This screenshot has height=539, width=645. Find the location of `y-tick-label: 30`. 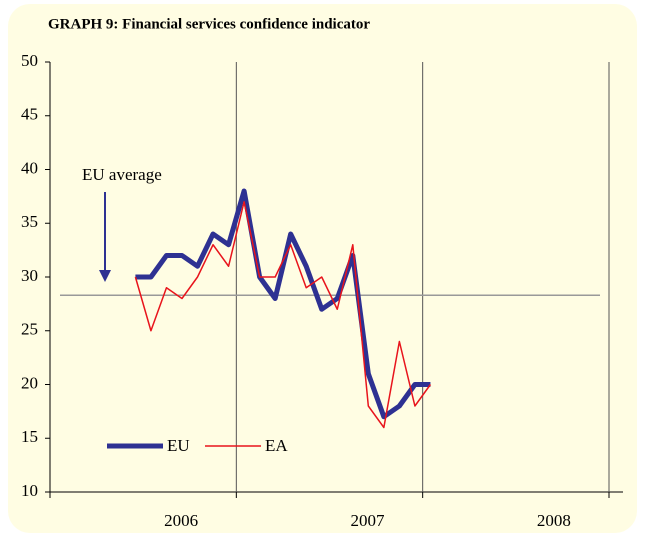

y-tick-label: 30 is located at coordinates (29, 275).